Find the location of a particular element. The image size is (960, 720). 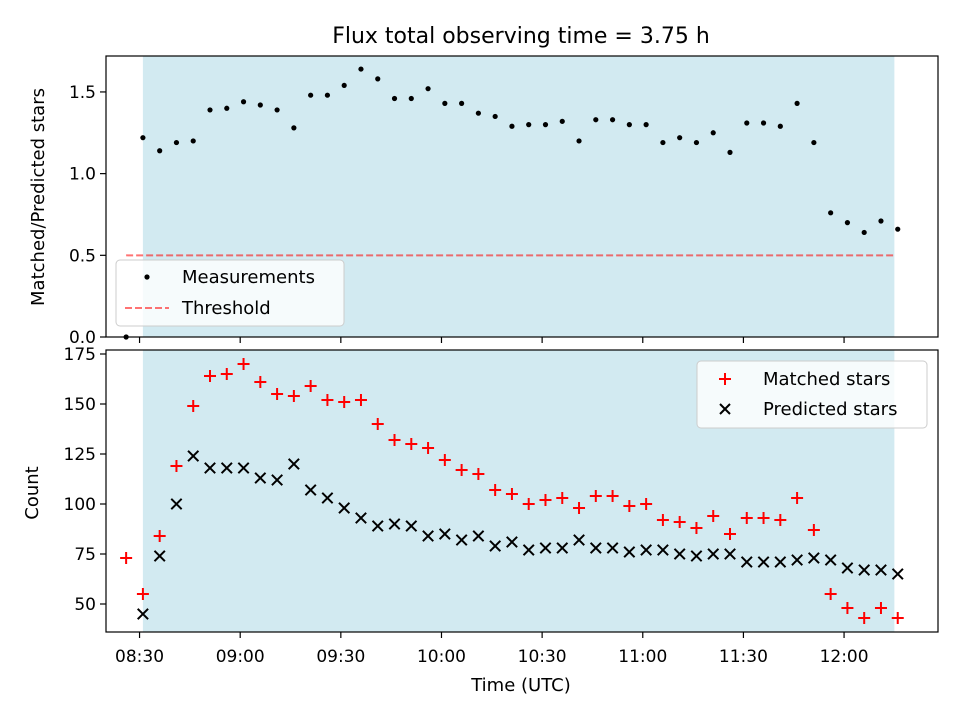

matched-legend-marker is located at coordinates (725, 379).